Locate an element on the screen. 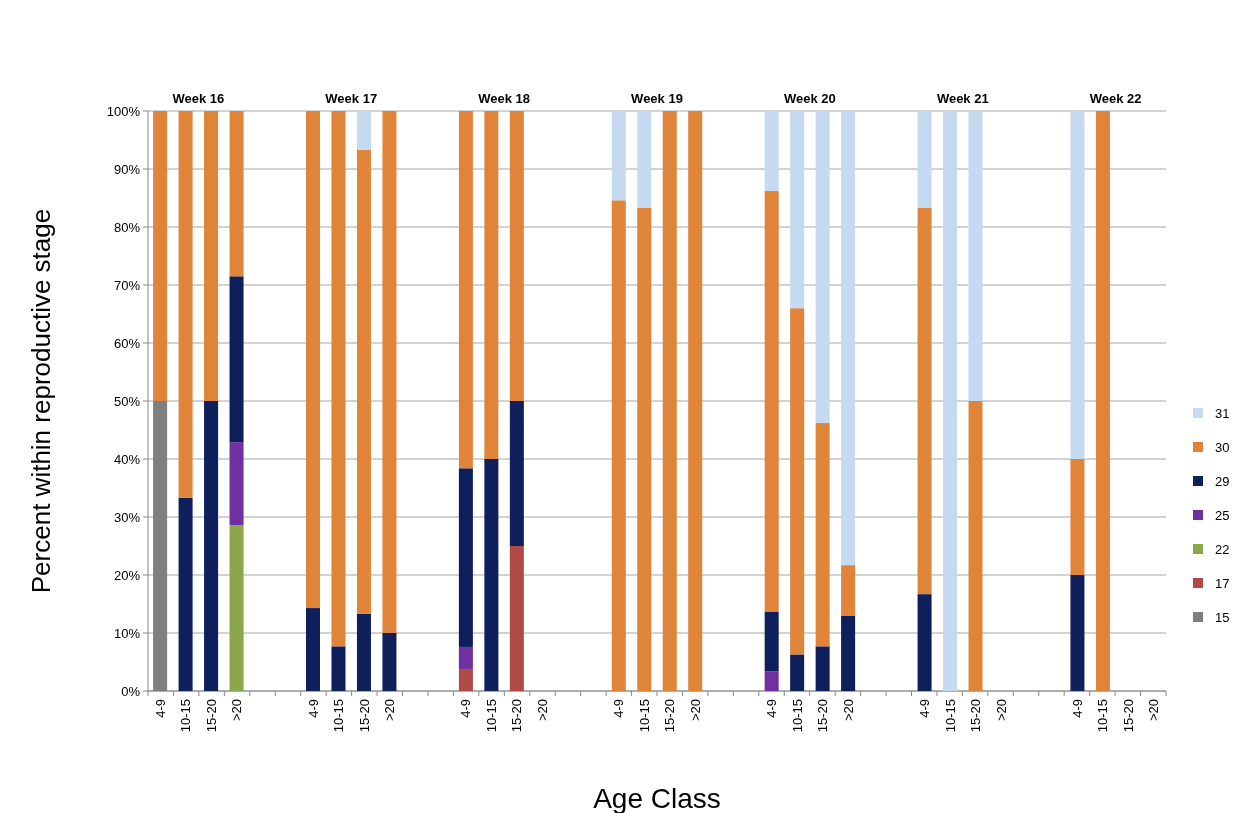 This screenshot has width=1233, height=813. text: Week 22 is located at coordinates (1115, 98).